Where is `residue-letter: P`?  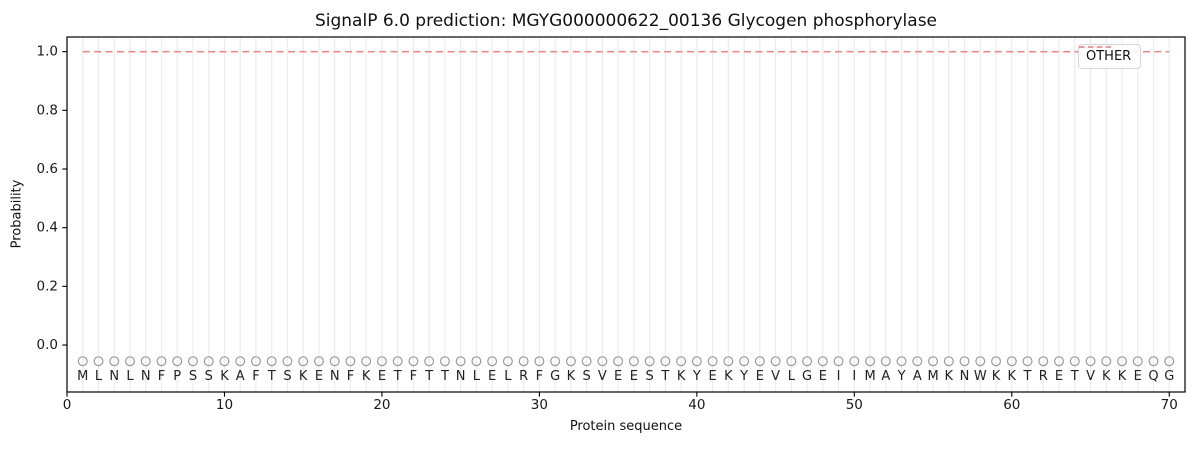
residue-letter: P is located at coordinates (177, 376).